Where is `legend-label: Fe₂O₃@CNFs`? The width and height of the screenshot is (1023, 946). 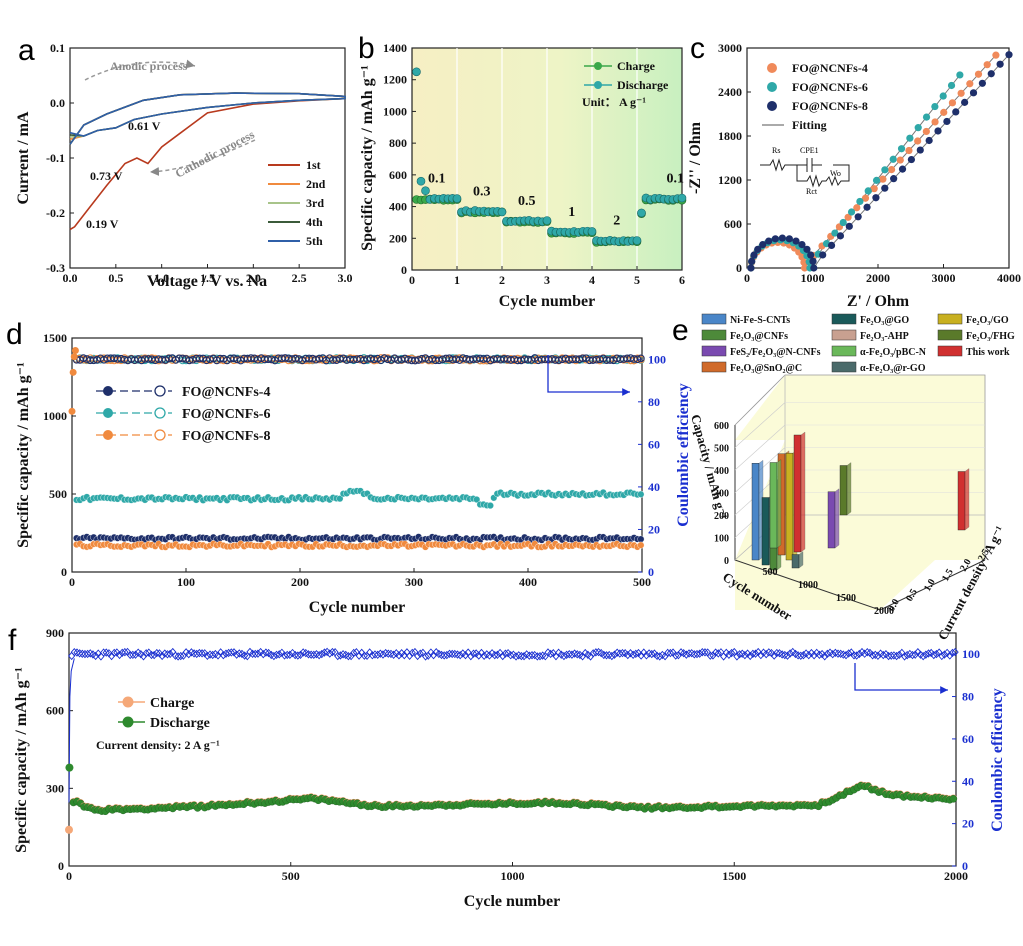
legend-label: Fe₂O₃@CNFs is located at coordinates (759, 336).